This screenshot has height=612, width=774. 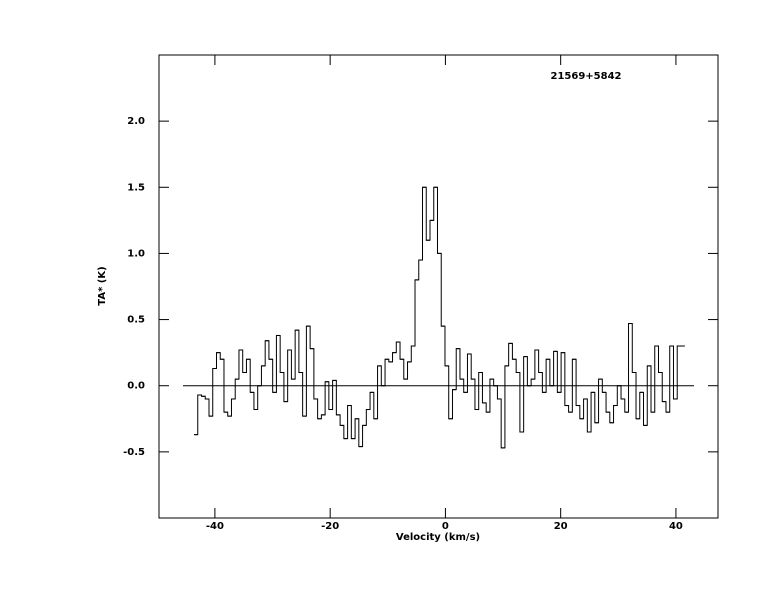 I want to click on chart-title: 21569+5842, so click(x=585, y=76).